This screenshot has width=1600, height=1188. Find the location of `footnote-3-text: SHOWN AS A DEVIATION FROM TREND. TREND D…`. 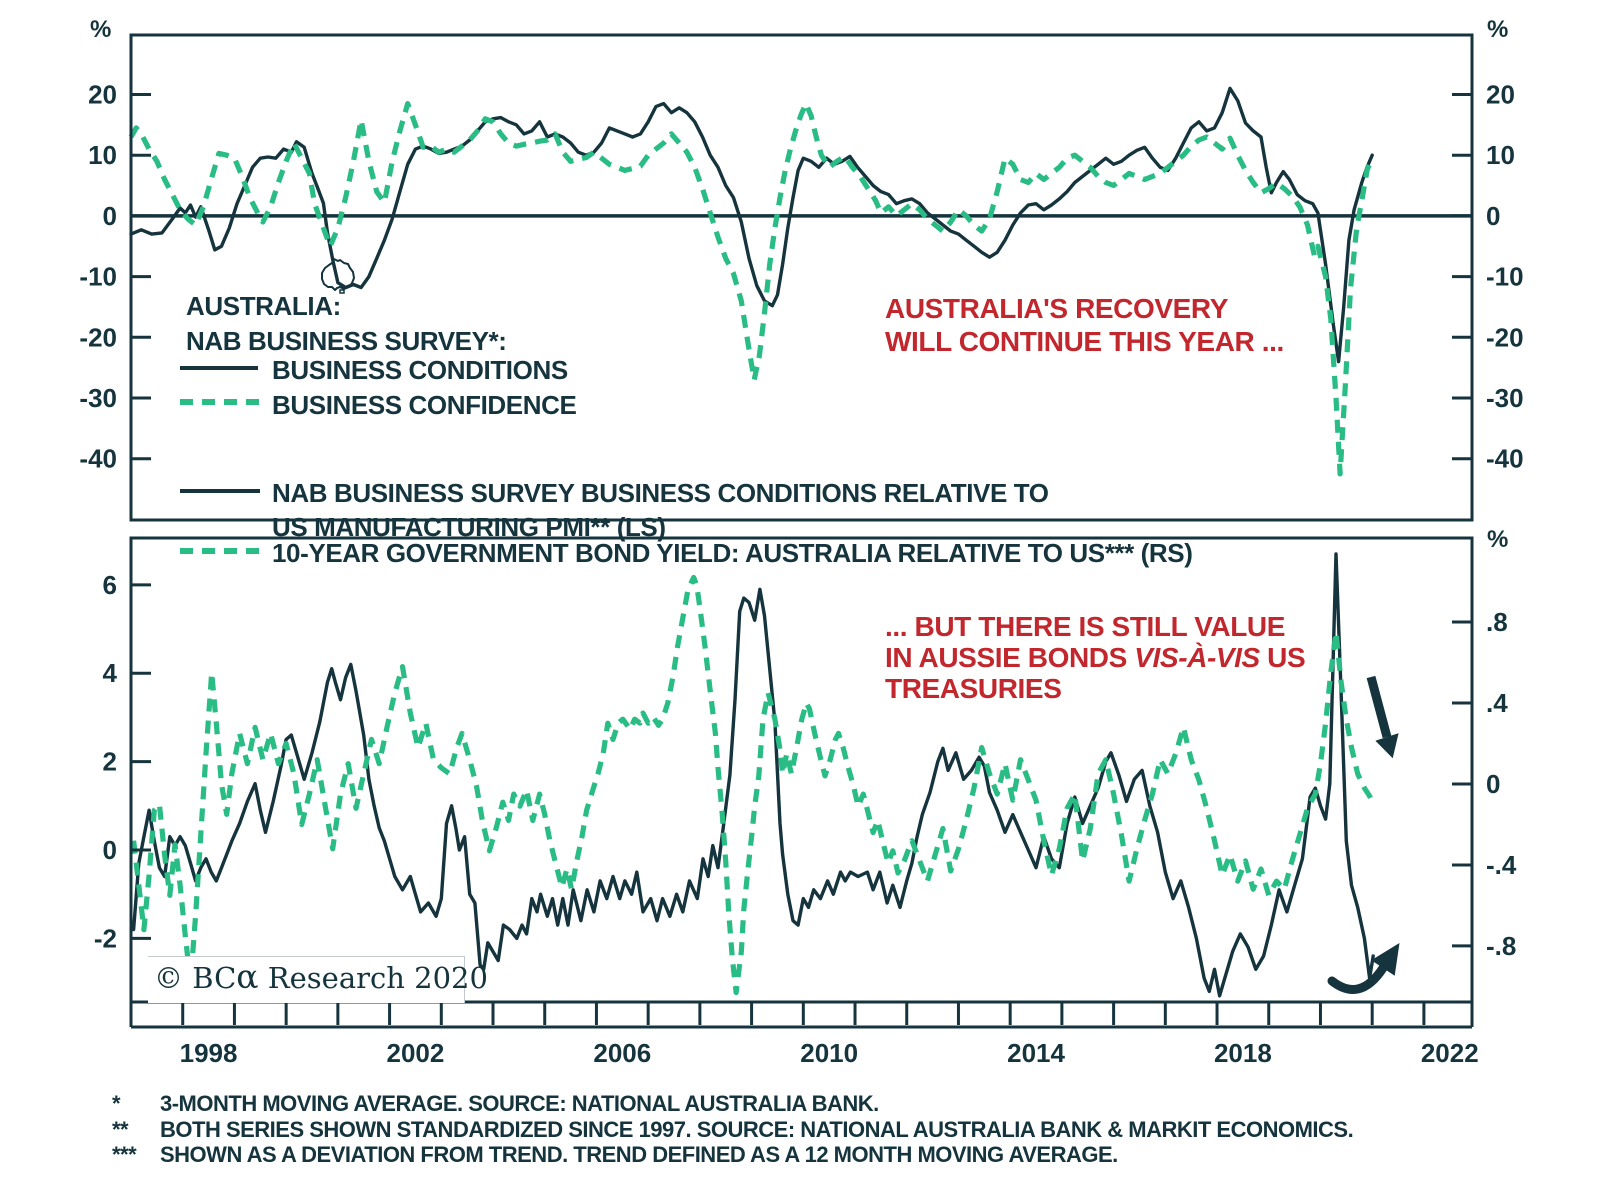

footnote-3-text: SHOWN AS A DEVIATION FROM TREND. TREND D… is located at coordinates (639, 1154).